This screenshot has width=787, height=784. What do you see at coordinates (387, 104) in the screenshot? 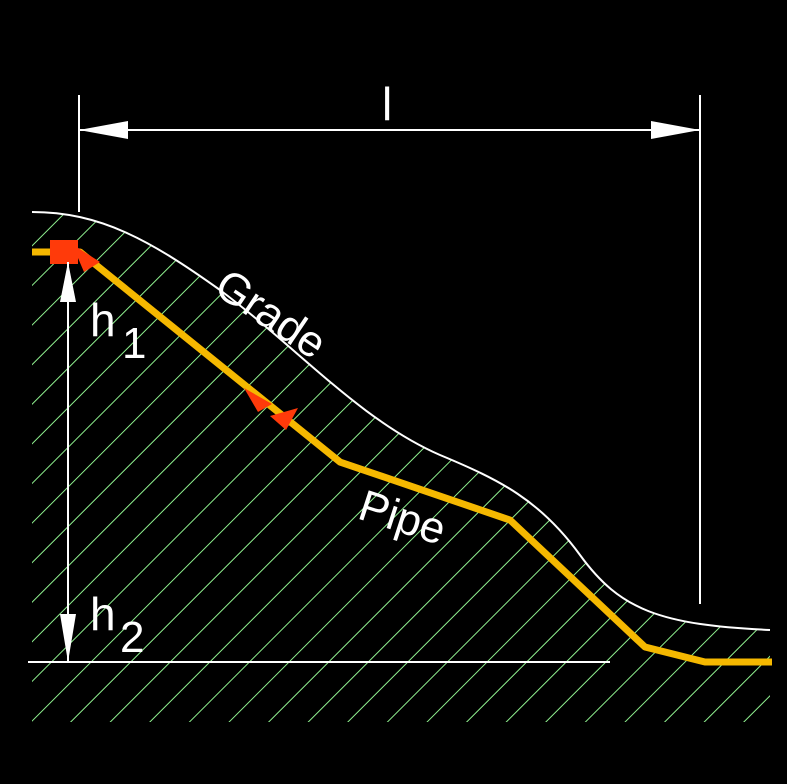
I see `dimension-l-label: l` at bounding box center [387, 104].